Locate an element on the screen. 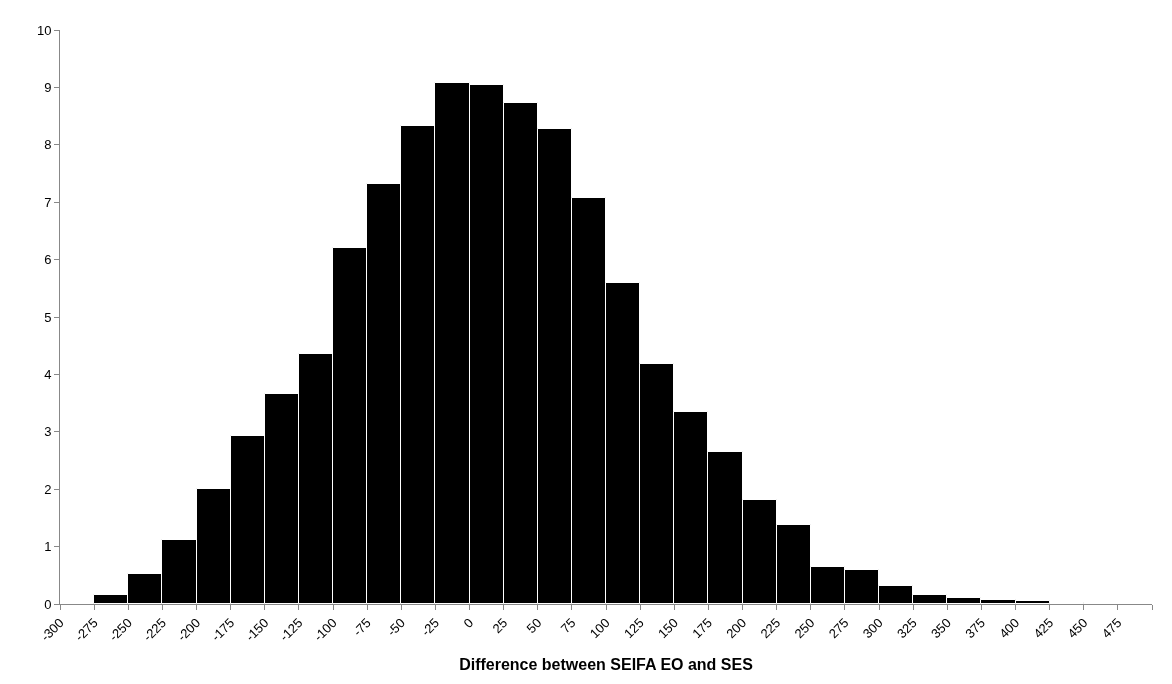 Image resolution: width=1172 pixels, height=684 pixels. x-tick-label: 100 is located at coordinates (599, 628).